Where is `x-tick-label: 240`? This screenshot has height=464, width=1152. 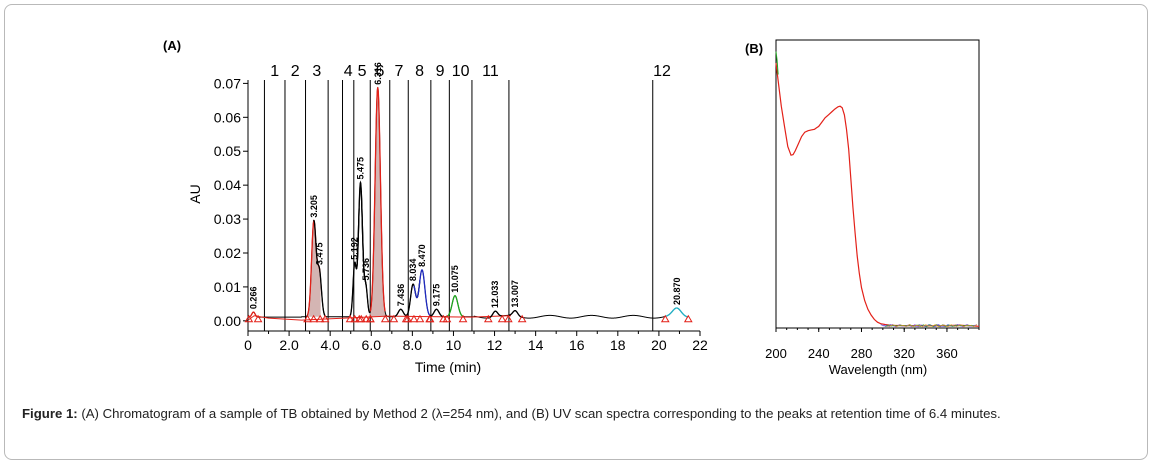 x-tick-label: 240 is located at coordinates (819, 353).